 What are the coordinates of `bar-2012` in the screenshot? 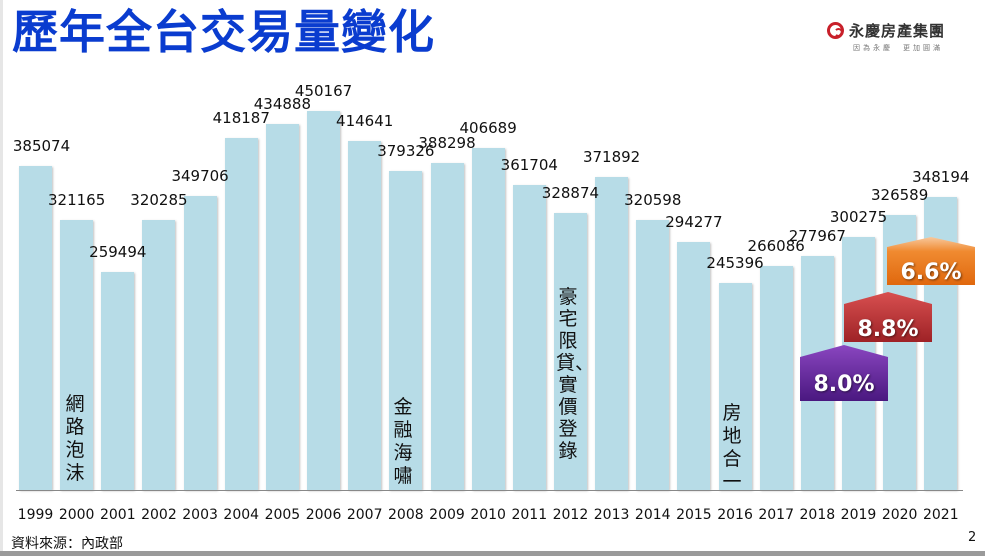 It's located at (570, 351).